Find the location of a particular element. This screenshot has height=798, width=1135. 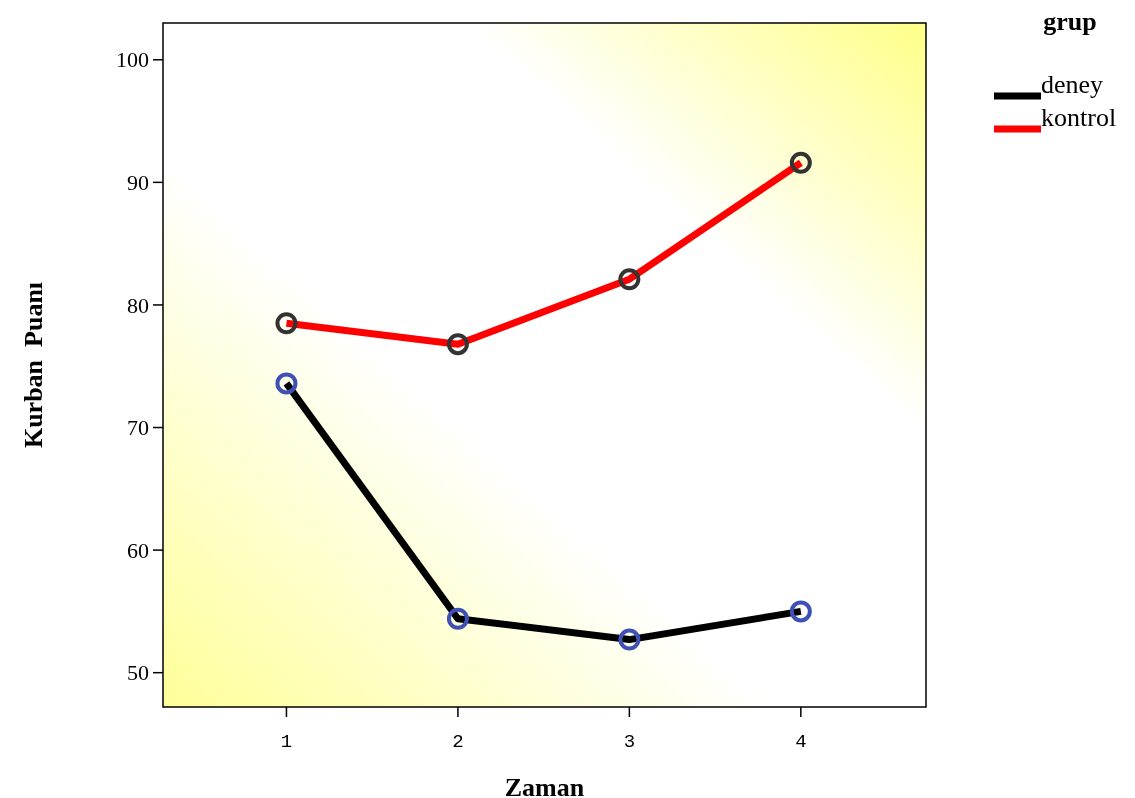

y-tick-label: 100 is located at coordinates (132, 60).